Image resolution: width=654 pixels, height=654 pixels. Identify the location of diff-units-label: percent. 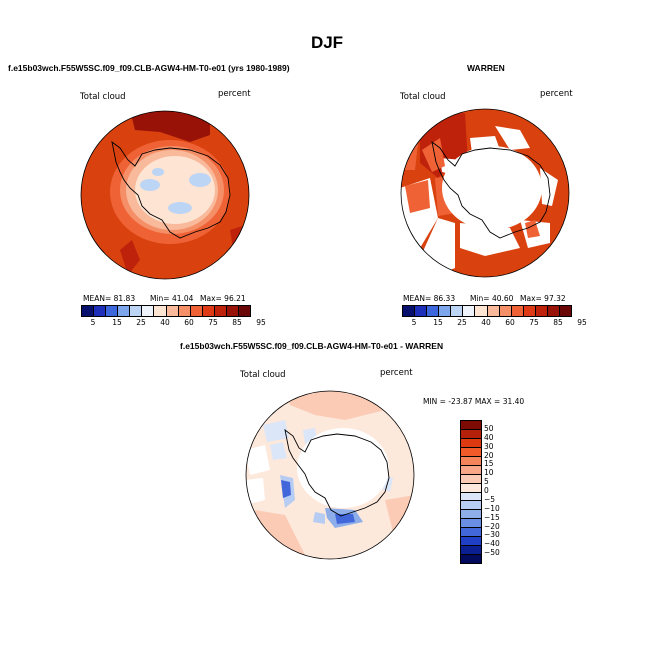
(396, 373).